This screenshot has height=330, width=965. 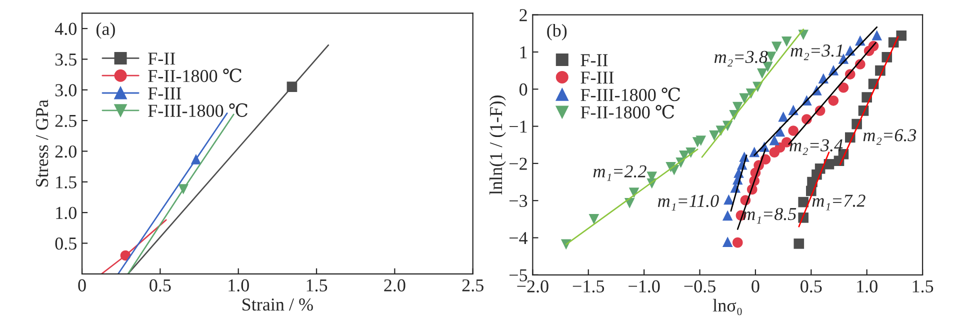 What do you see at coordinates (473, 285) in the screenshot?
I see `x-tick-label: 2.5` at bounding box center [473, 285].